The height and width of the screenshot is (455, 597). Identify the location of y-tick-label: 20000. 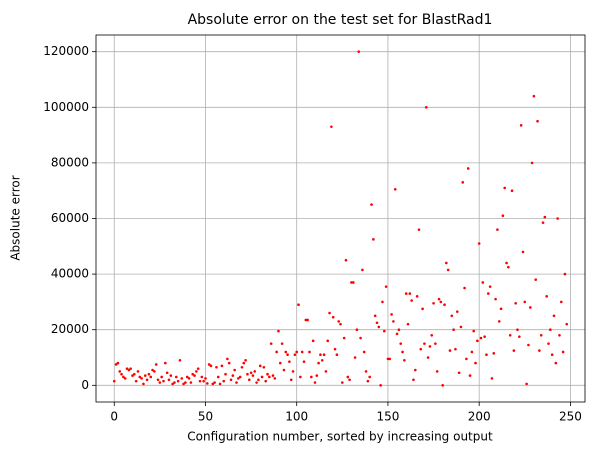
(70, 329).